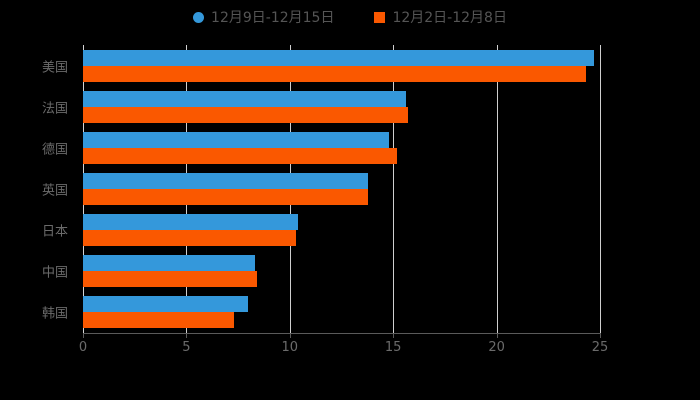 The height and width of the screenshot is (400, 700). I want to click on y-axis-label-3: 英国, so click(54, 191).